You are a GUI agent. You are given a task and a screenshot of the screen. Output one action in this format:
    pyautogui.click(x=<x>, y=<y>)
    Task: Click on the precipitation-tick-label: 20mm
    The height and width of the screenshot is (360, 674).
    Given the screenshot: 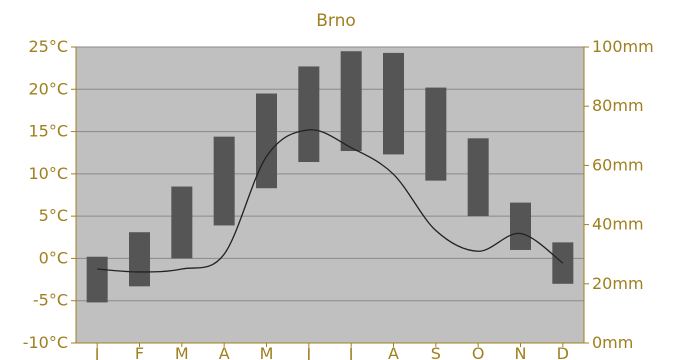 What is the action you would take?
    pyautogui.click(x=618, y=283)
    